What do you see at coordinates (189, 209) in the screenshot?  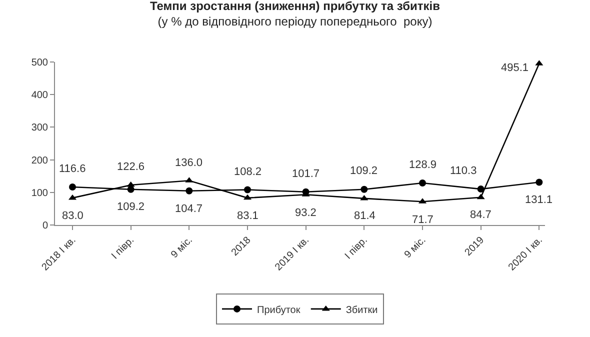 I see `data-label: 104.7` at bounding box center [189, 209].